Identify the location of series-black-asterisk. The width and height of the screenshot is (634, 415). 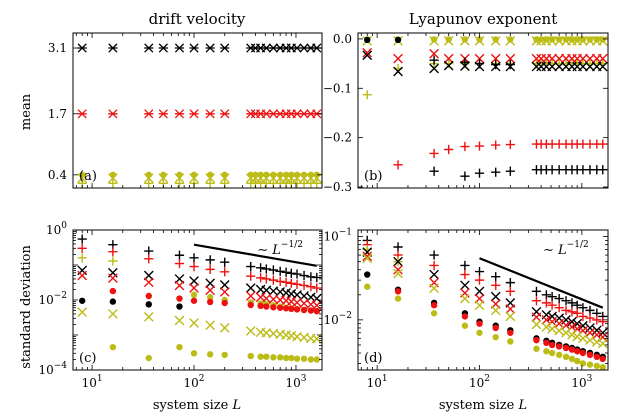
(199, 48).